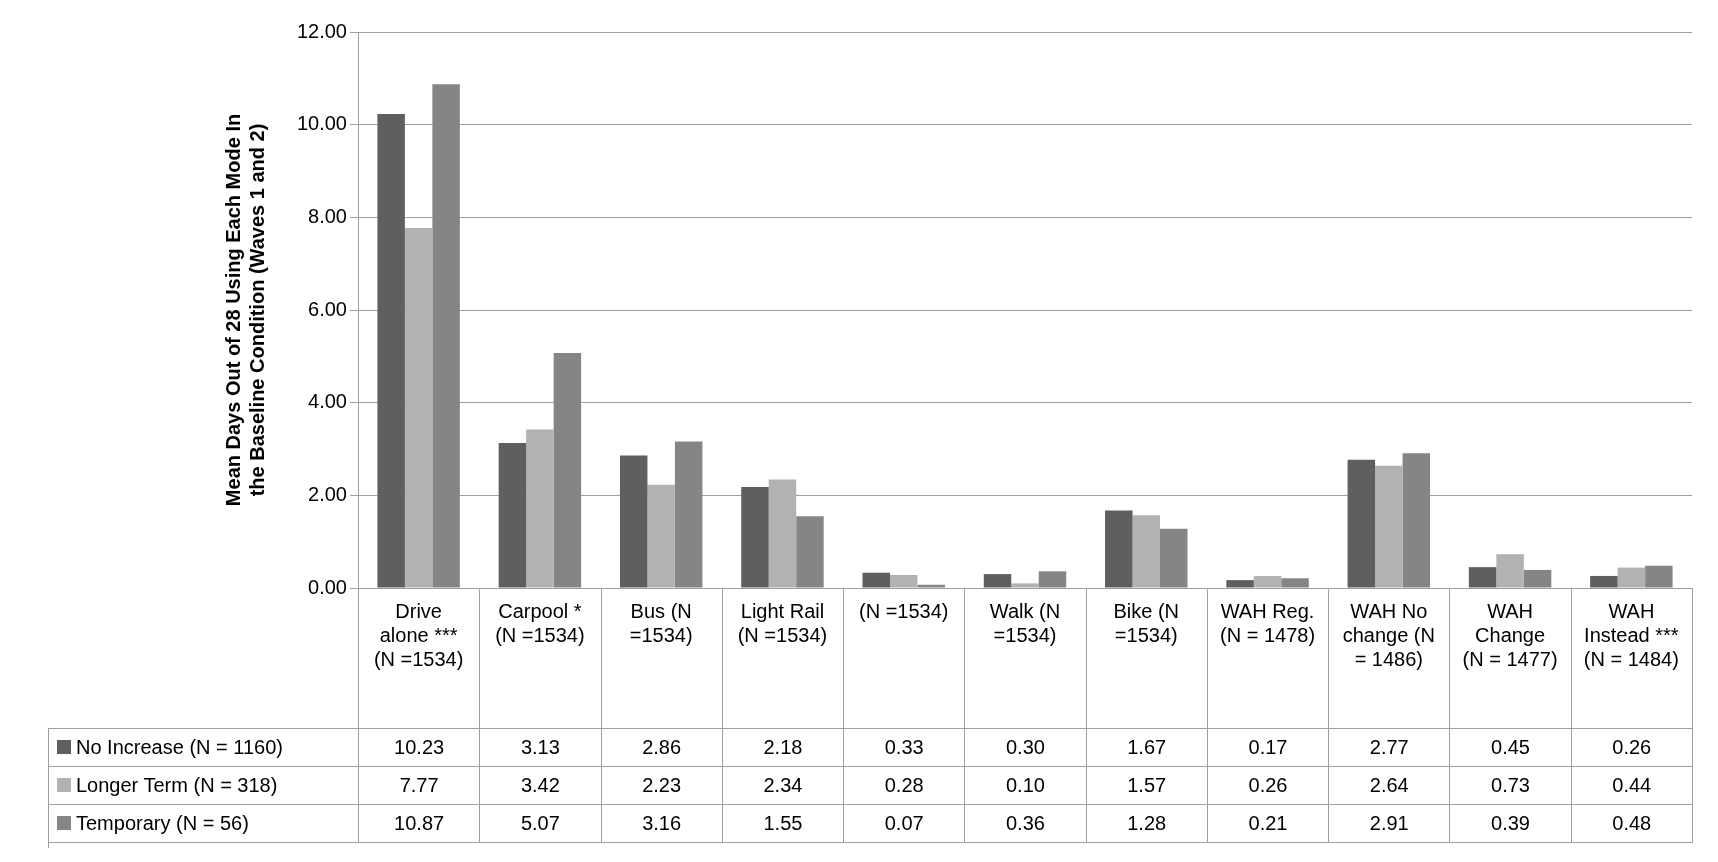  What do you see at coordinates (1147, 823) in the screenshot?
I see `data-label: 1.28` at bounding box center [1147, 823].